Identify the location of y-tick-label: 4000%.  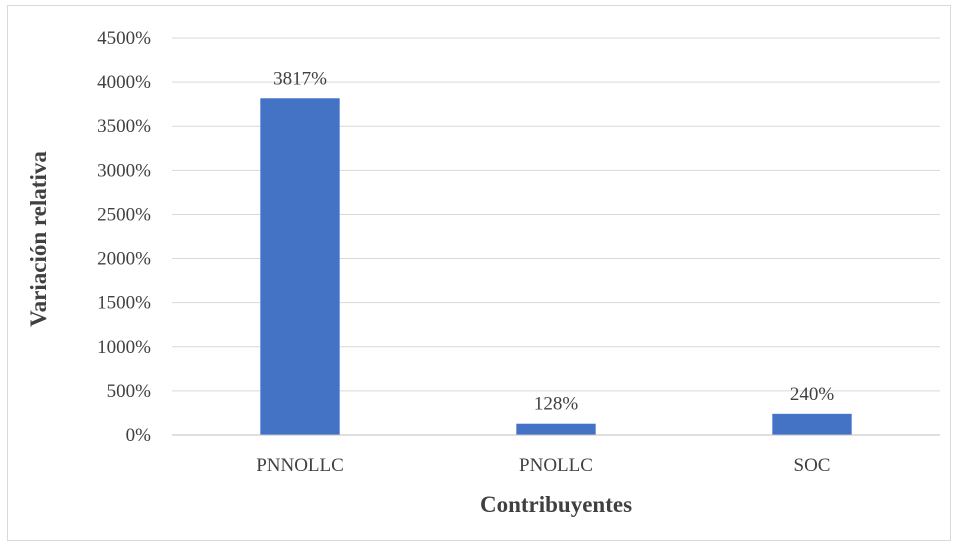
(124, 82).